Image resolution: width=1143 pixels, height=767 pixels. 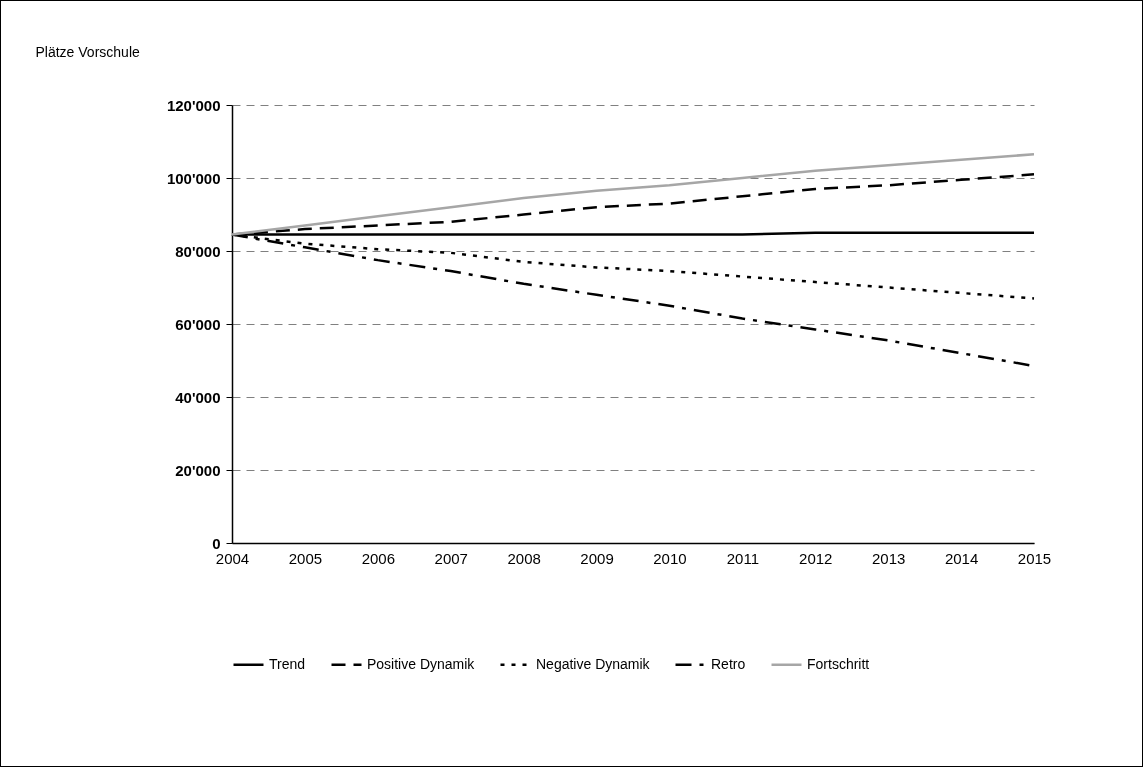 What do you see at coordinates (597, 558) in the screenshot?
I see `x-tick-label: 2009` at bounding box center [597, 558].